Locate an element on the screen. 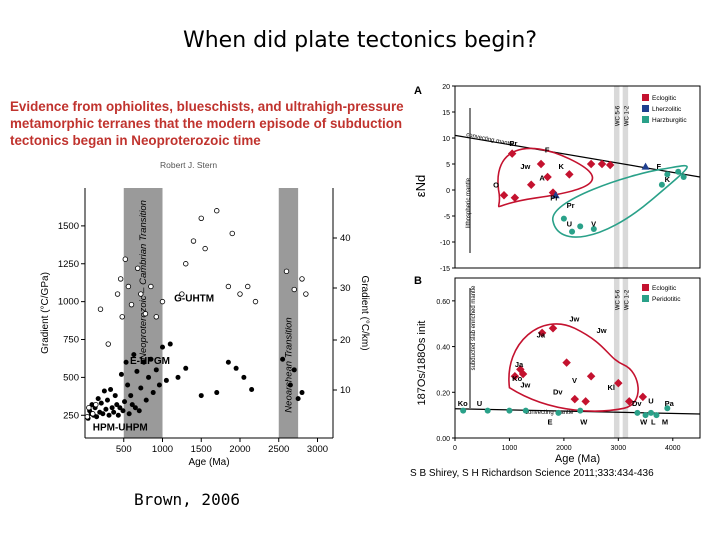  a-y-tick-label: -15 is located at coordinates (445, 269).